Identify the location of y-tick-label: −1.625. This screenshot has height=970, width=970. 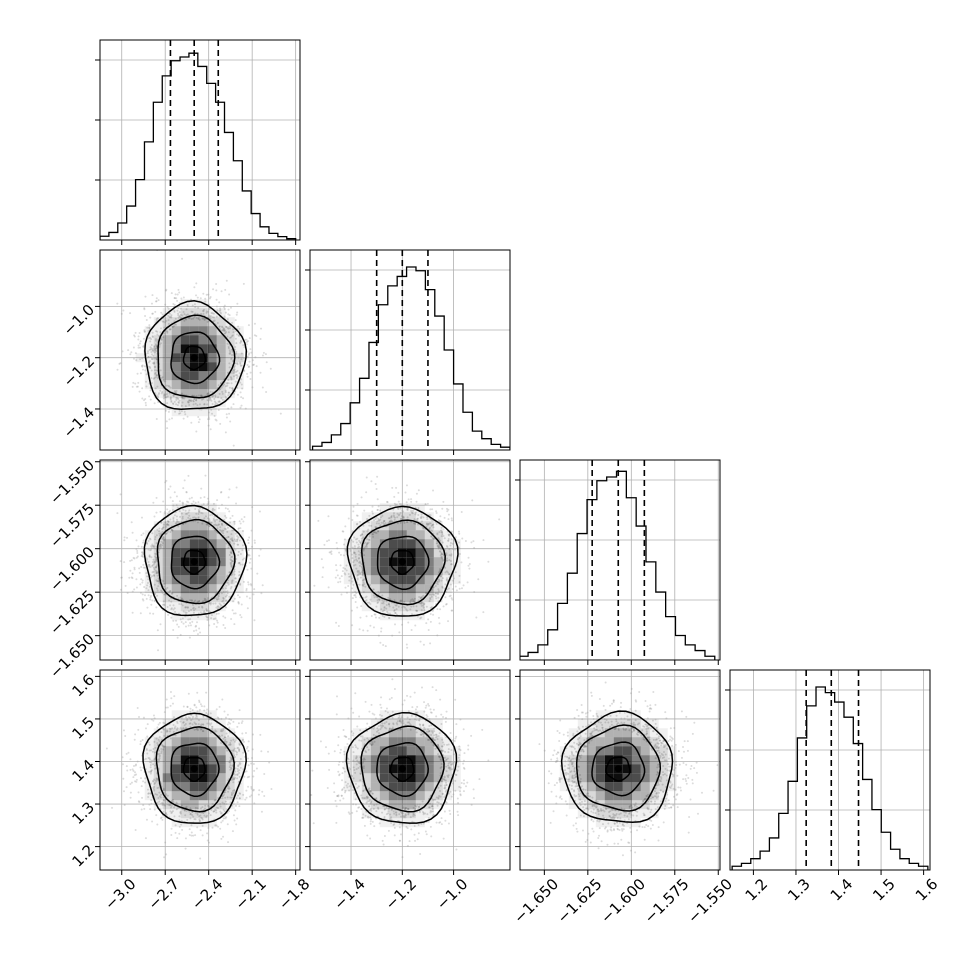
(72, 613).